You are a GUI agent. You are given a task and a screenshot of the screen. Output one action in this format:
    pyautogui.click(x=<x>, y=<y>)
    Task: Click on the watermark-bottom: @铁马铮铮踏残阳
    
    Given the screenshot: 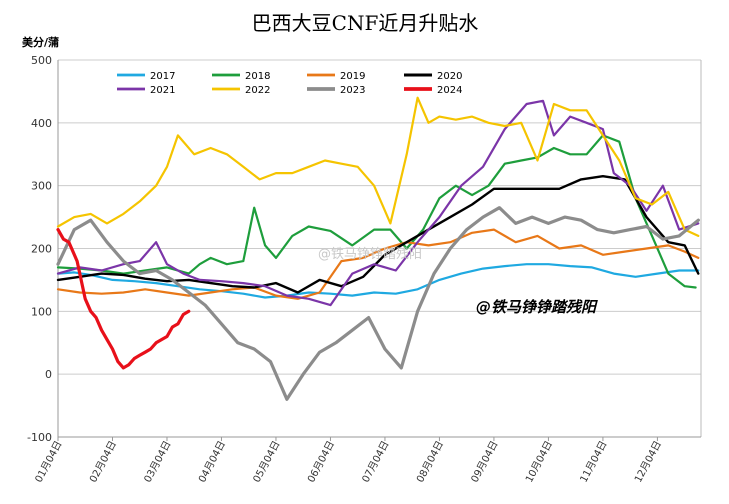 What is the action you would take?
    pyautogui.click(x=537, y=307)
    